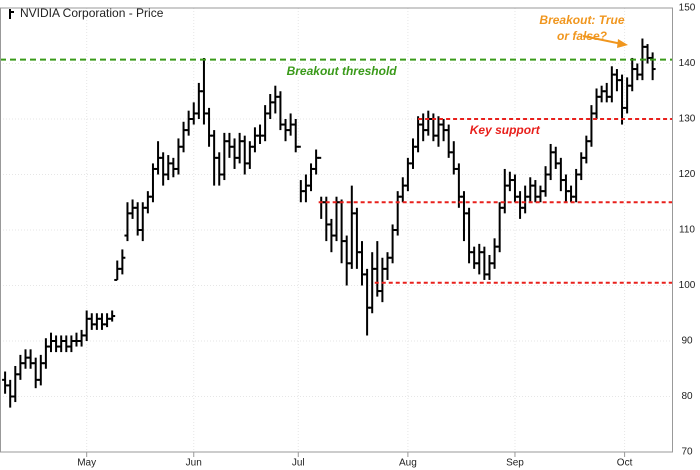  I want to click on legend: NVIDIA Corporation - Price, so click(86, 13).